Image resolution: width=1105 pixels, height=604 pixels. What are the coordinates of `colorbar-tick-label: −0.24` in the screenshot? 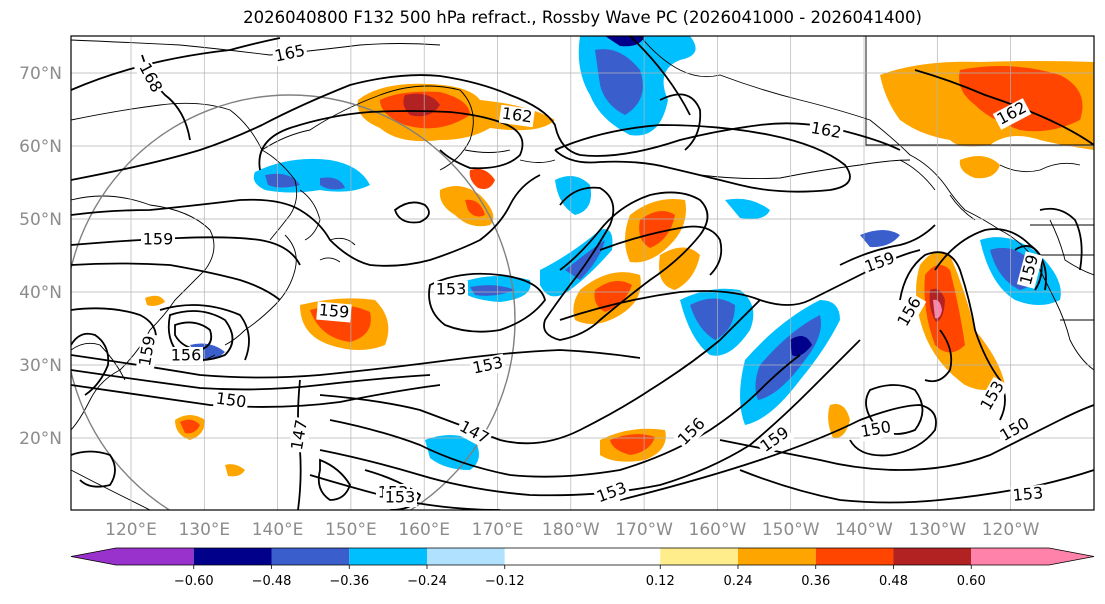 It's located at (427, 581).